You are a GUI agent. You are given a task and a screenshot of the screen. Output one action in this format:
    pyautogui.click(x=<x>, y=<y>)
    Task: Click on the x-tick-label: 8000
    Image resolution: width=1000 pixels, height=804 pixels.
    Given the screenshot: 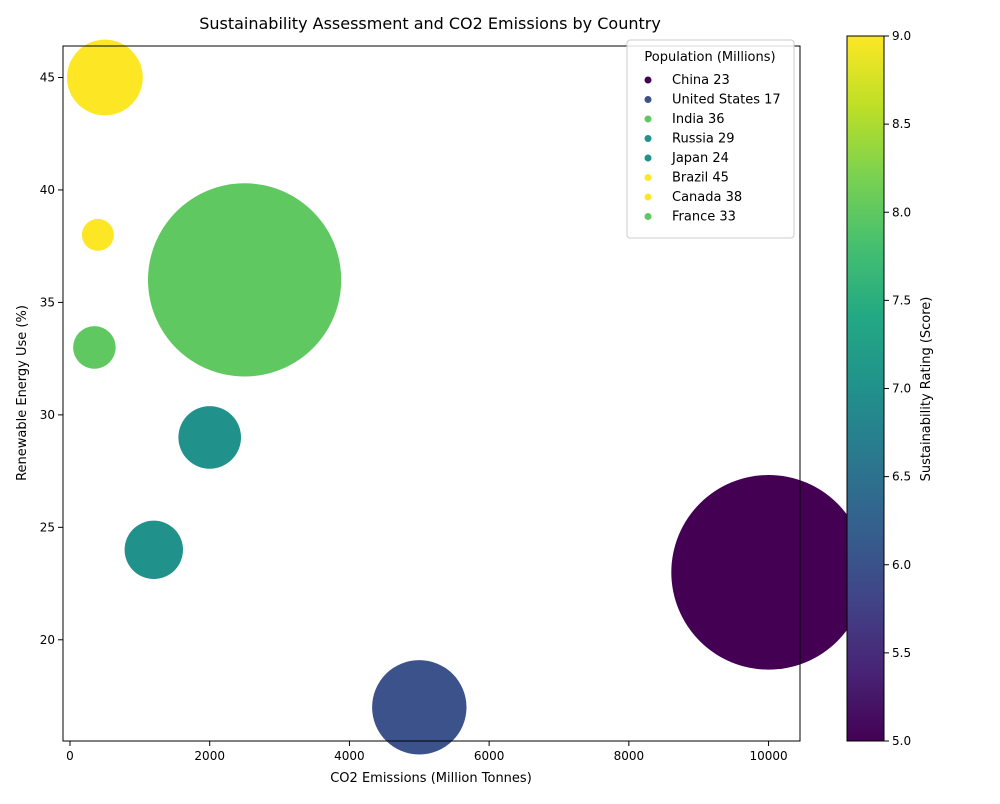 What is the action you would take?
    pyautogui.click(x=629, y=756)
    